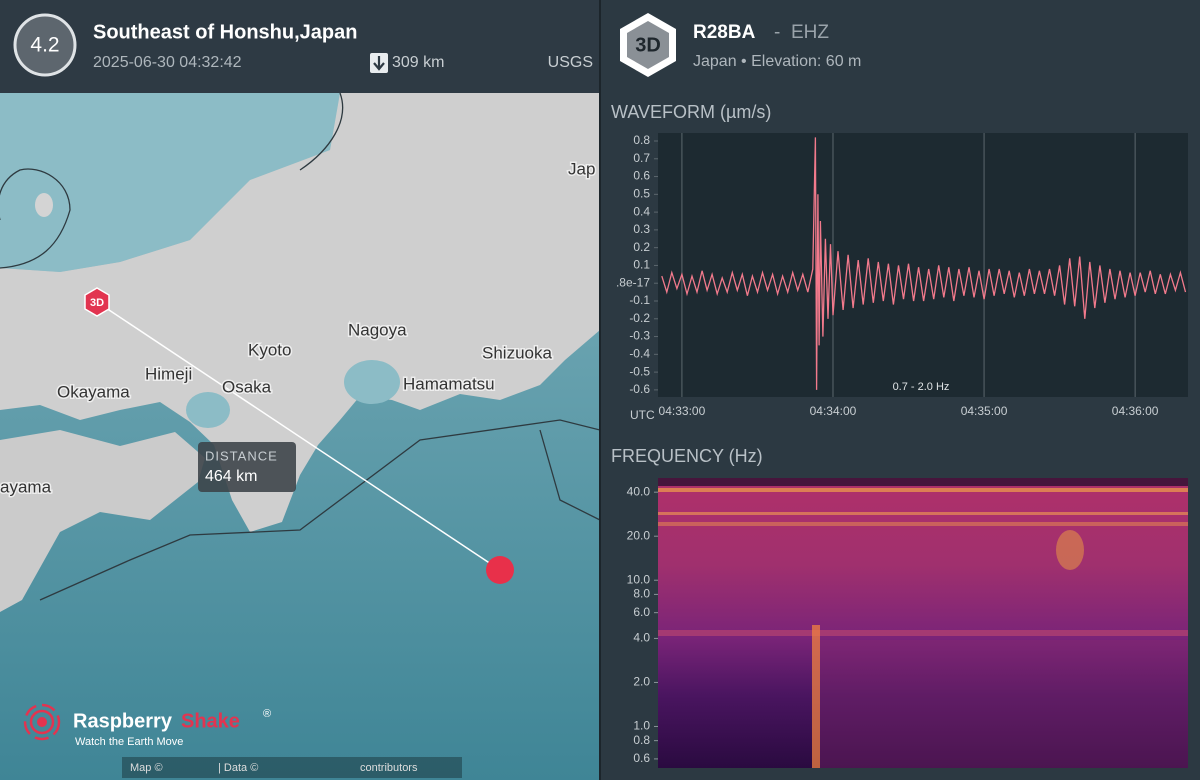 The height and width of the screenshot is (780, 1200). Describe the element at coordinates (1070, 550) in the screenshot. I see `hotspot` at that location.